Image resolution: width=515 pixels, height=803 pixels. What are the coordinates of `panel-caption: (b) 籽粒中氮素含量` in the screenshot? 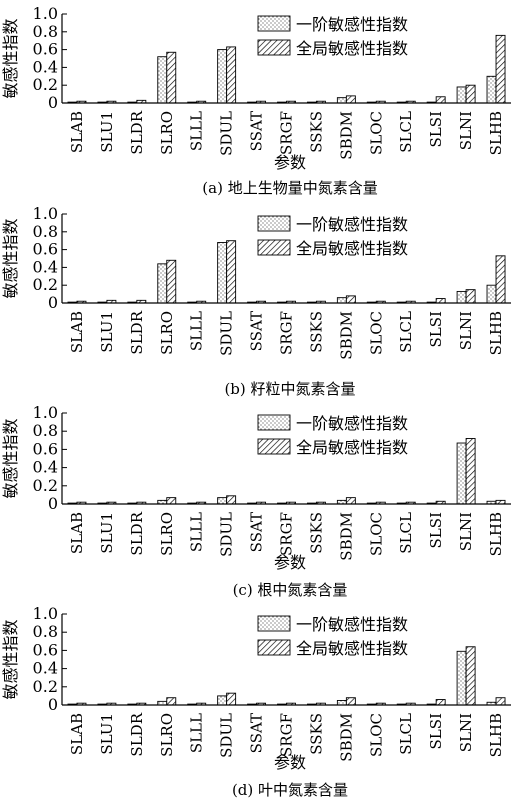 It's located at (289, 389).